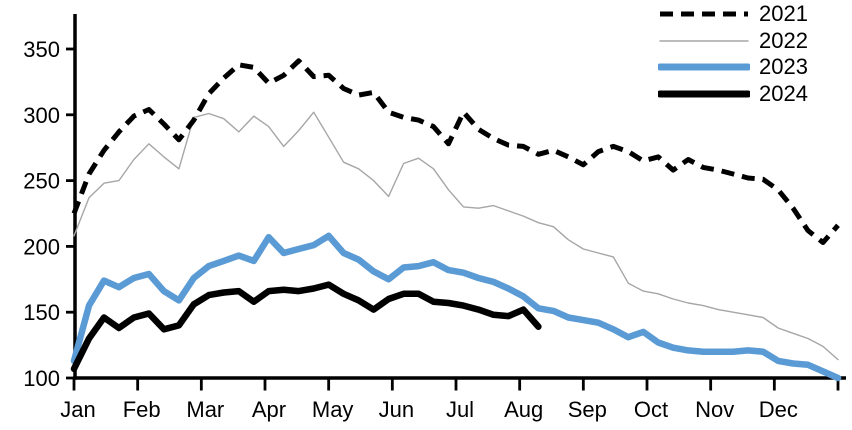 This screenshot has height=430, width=852. I want to click on x-tick-label-jun: Jun, so click(396, 409).